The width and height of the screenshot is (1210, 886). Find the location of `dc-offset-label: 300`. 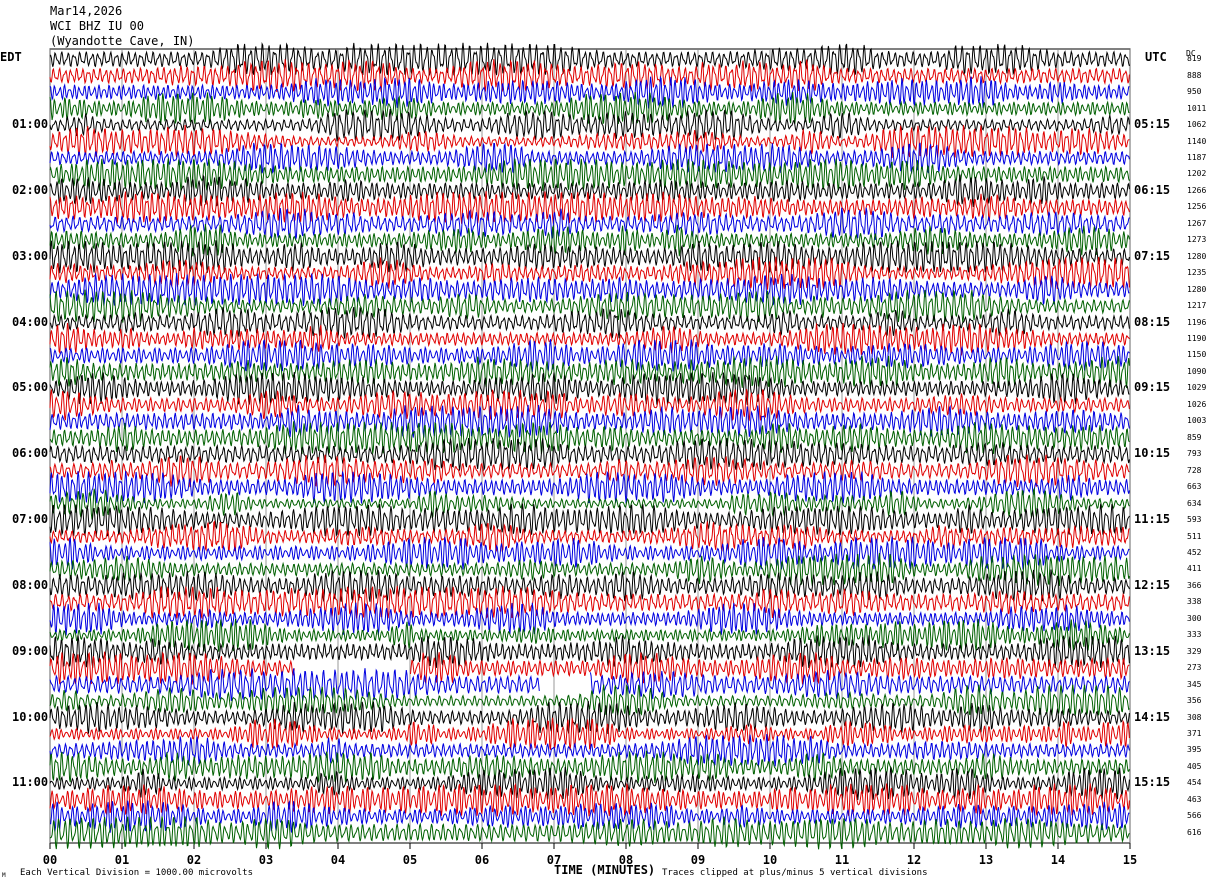

dc-offset-label: 300 is located at coordinates (1194, 618).